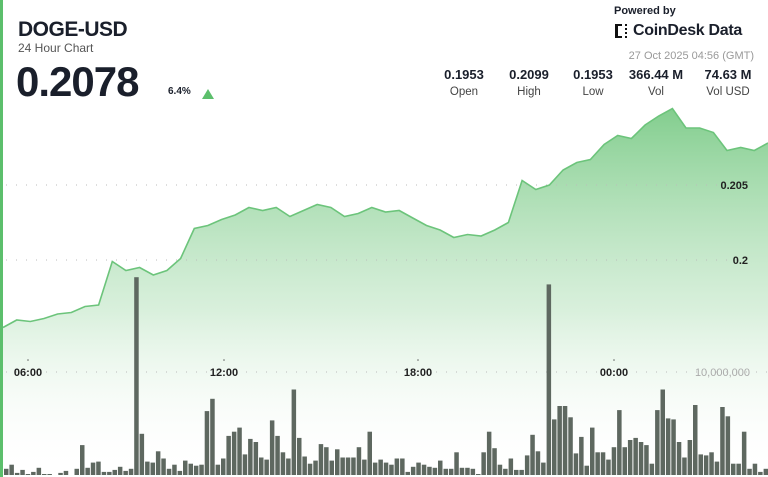 This screenshot has width=768, height=477. What do you see at coordinates (728, 74) in the screenshot?
I see `stat-value: 74.63 M` at bounding box center [728, 74].